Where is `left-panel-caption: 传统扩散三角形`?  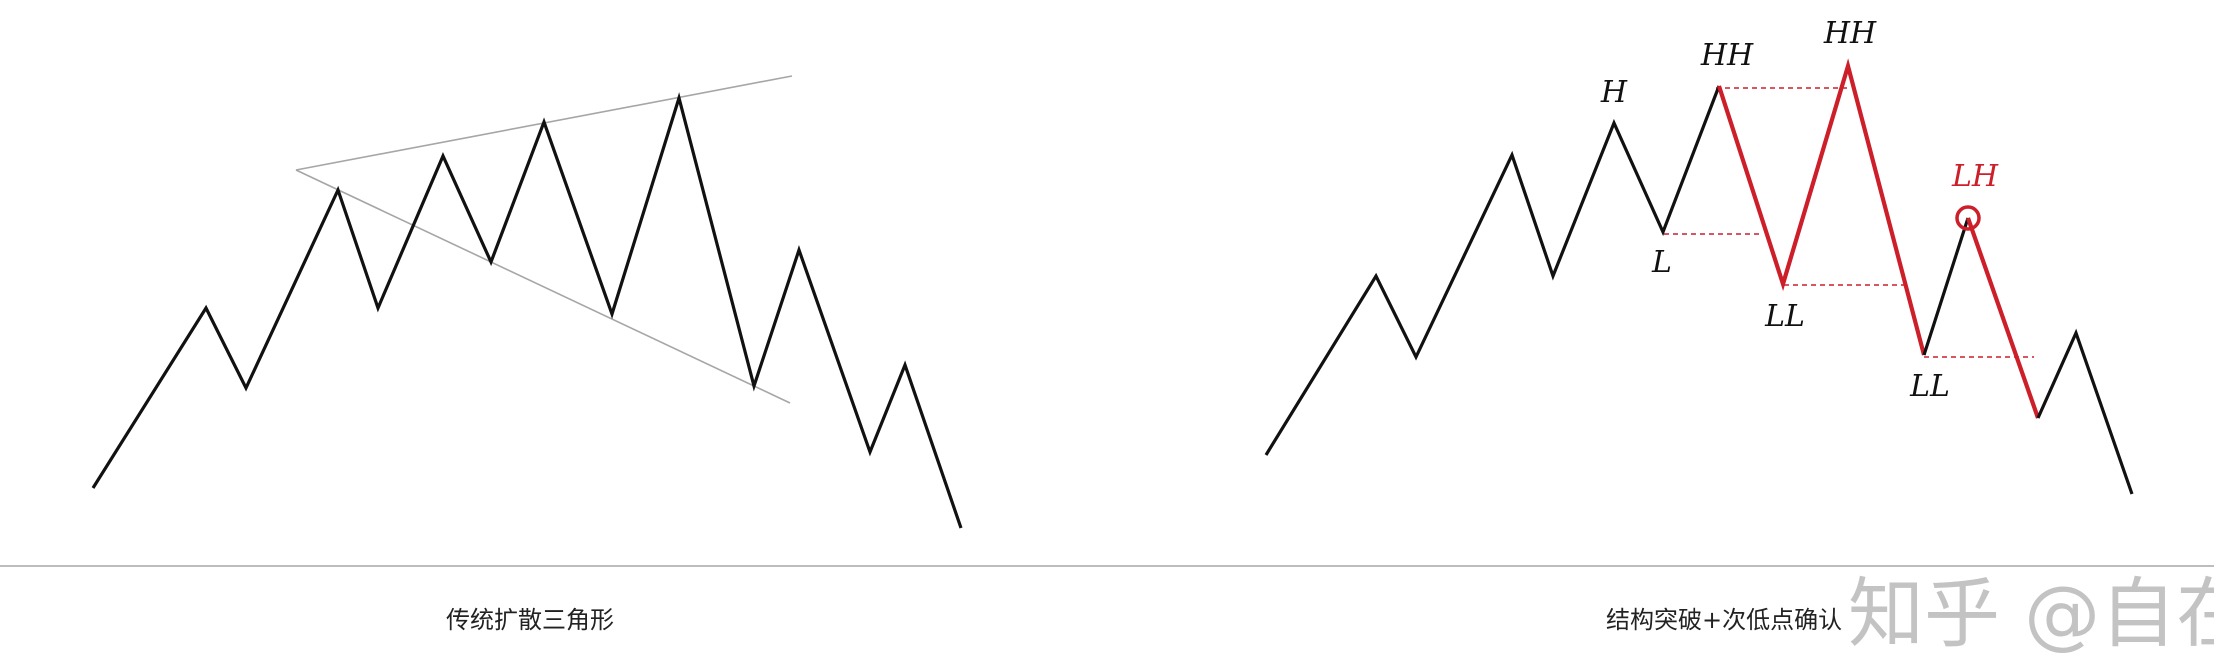
left-panel-caption: 传统扩散三角形 is located at coordinates (530, 620).